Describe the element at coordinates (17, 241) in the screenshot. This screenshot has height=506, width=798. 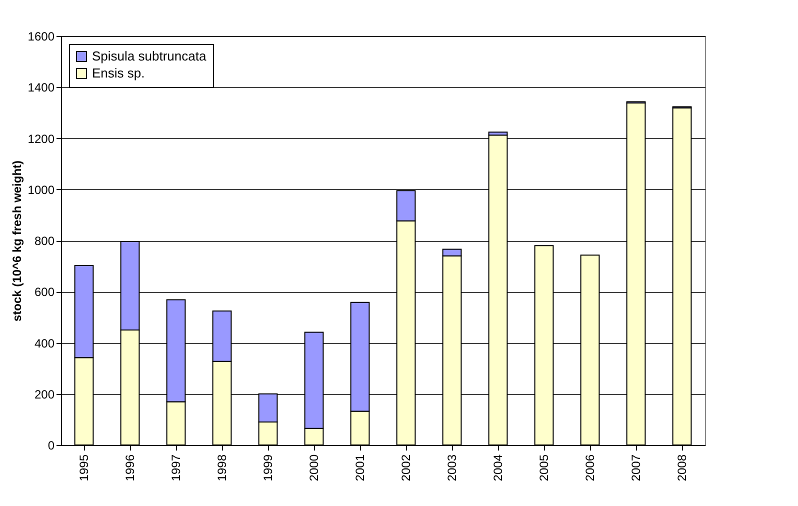
I see `y-axis-title: stock (10^6 kg fresh weight)` at that location.